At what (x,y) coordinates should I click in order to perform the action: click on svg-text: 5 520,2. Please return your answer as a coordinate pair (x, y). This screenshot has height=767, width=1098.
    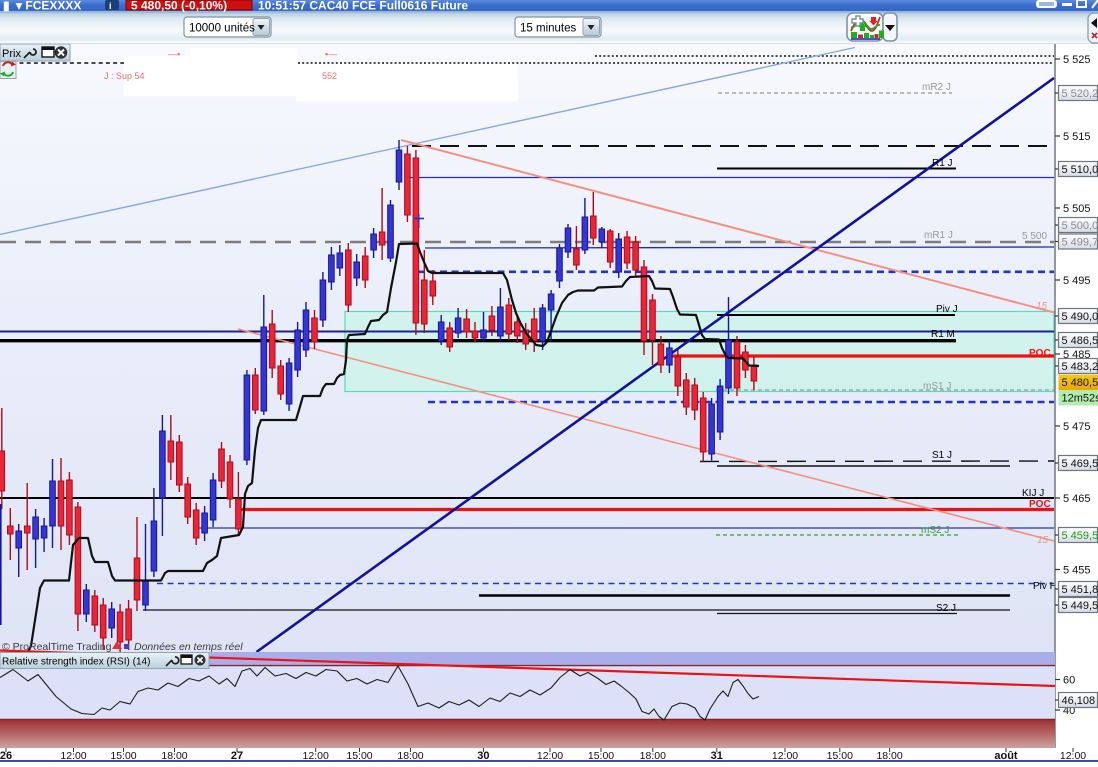
    Looking at the image, I should click on (1080, 94).